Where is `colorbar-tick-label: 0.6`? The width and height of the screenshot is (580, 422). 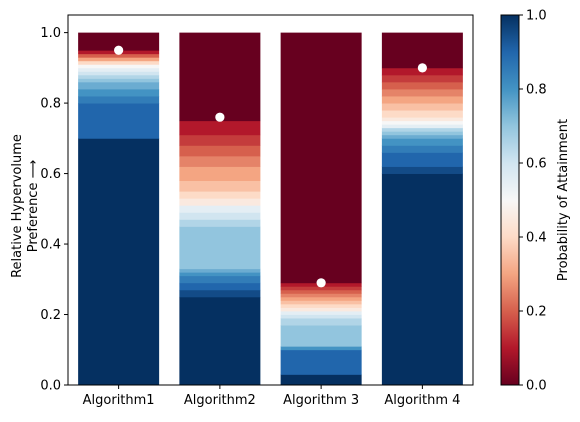 colorbar-tick-label: 0.6 is located at coordinates (536, 164).